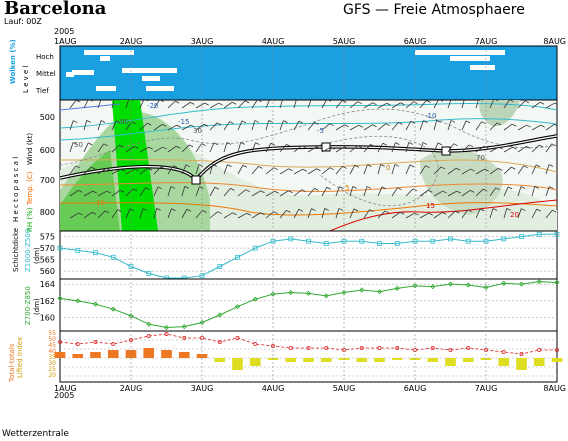 The image size is (568, 441). What do you see at coordinates (308, 305) in the screenshot?
I see `z850-series` at bounding box center [308, 305].